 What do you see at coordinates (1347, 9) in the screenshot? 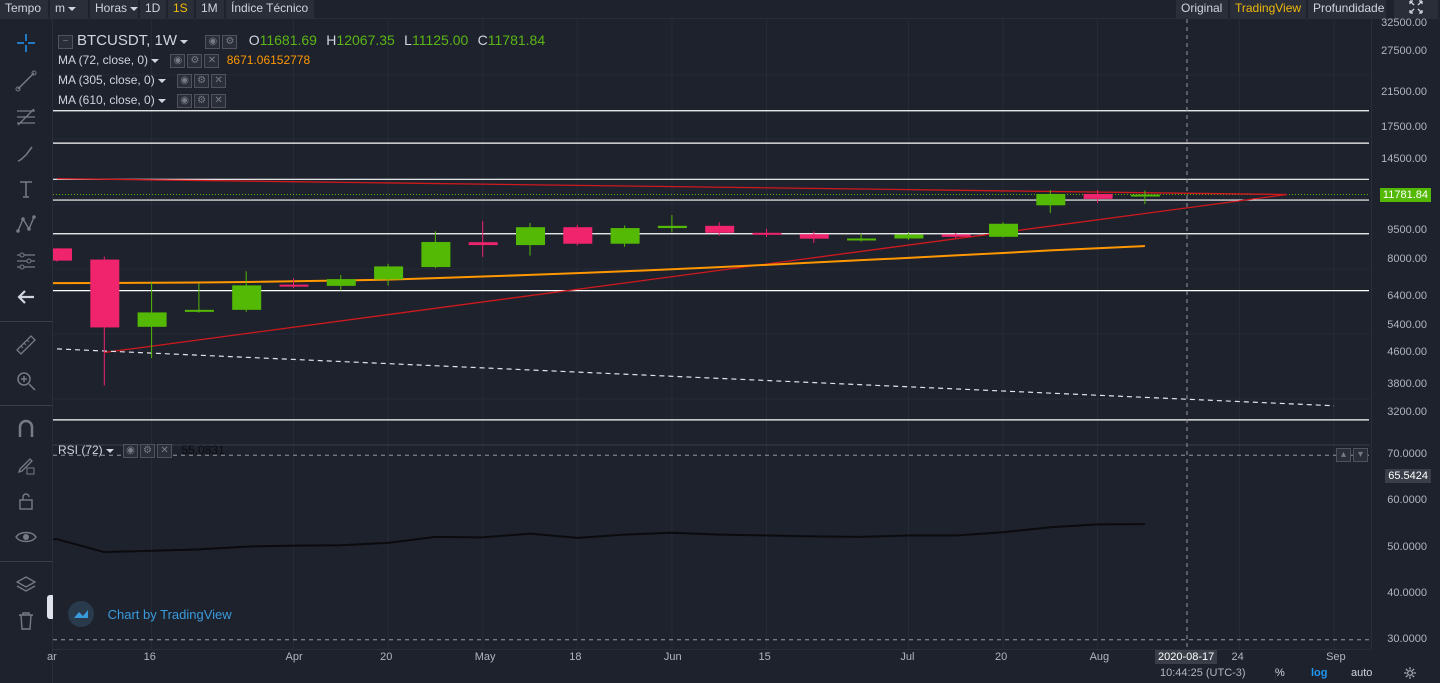
I see `topbar-view-2: Profundidade` at bounding box center [1347, 9].